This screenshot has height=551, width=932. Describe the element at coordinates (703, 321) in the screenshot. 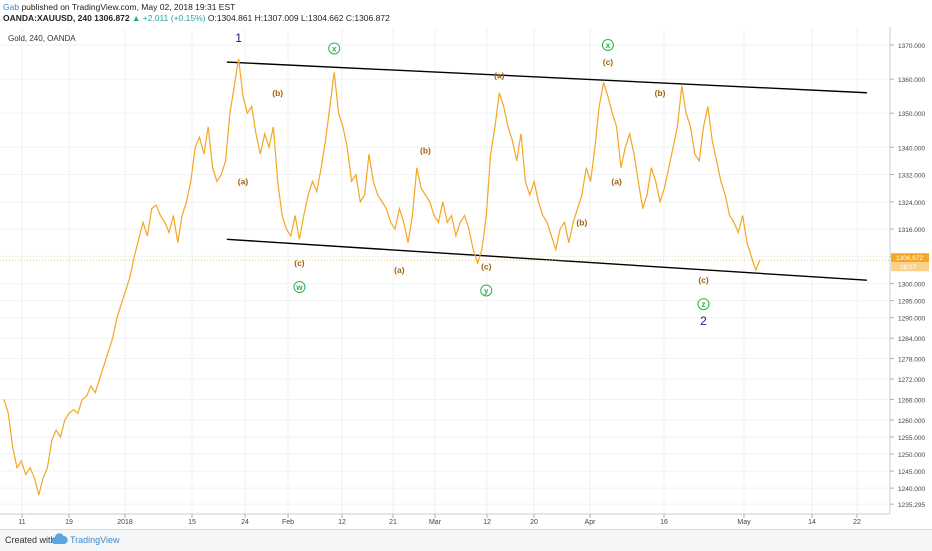

I see `wave-degree-label: 2` at that location.